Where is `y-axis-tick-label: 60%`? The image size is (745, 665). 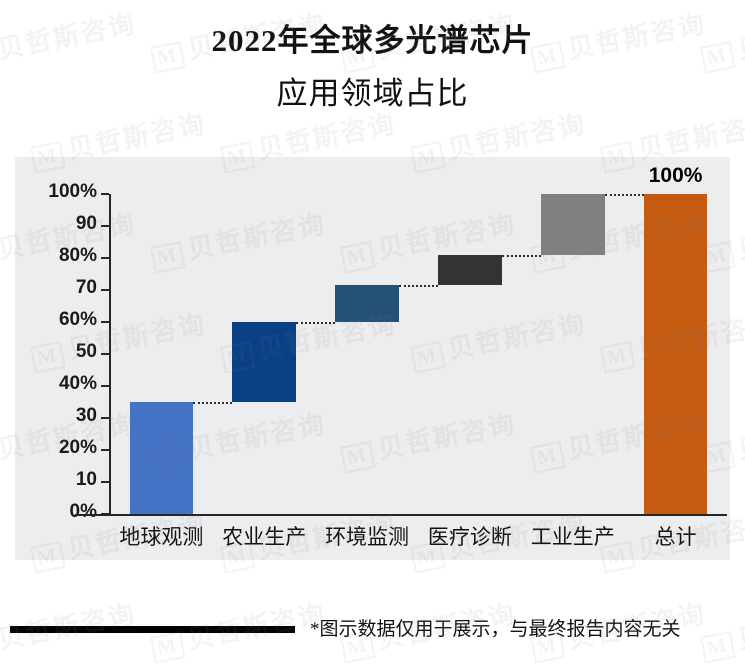 y-axis-tick-label: 60% is located at coordinates (77, 319).